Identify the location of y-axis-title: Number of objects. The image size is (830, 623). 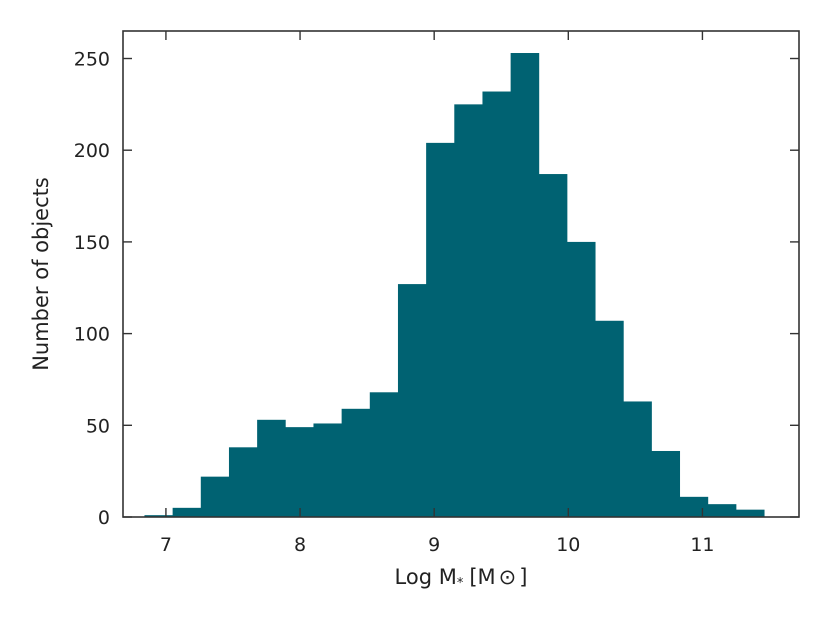
(41, 274).